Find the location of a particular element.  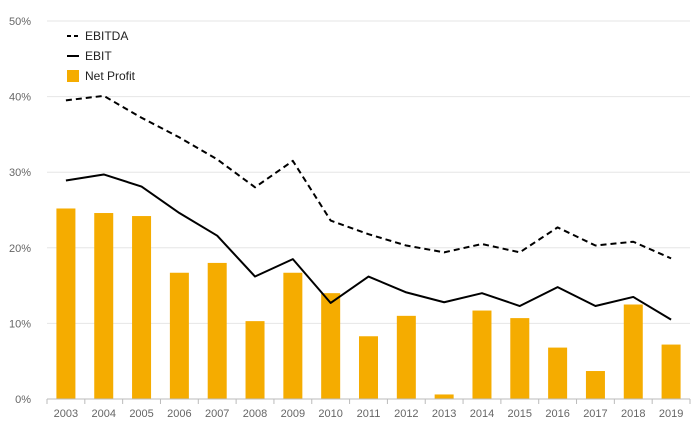

x-tick-label: 2013 is located at coordinates (444, 414).